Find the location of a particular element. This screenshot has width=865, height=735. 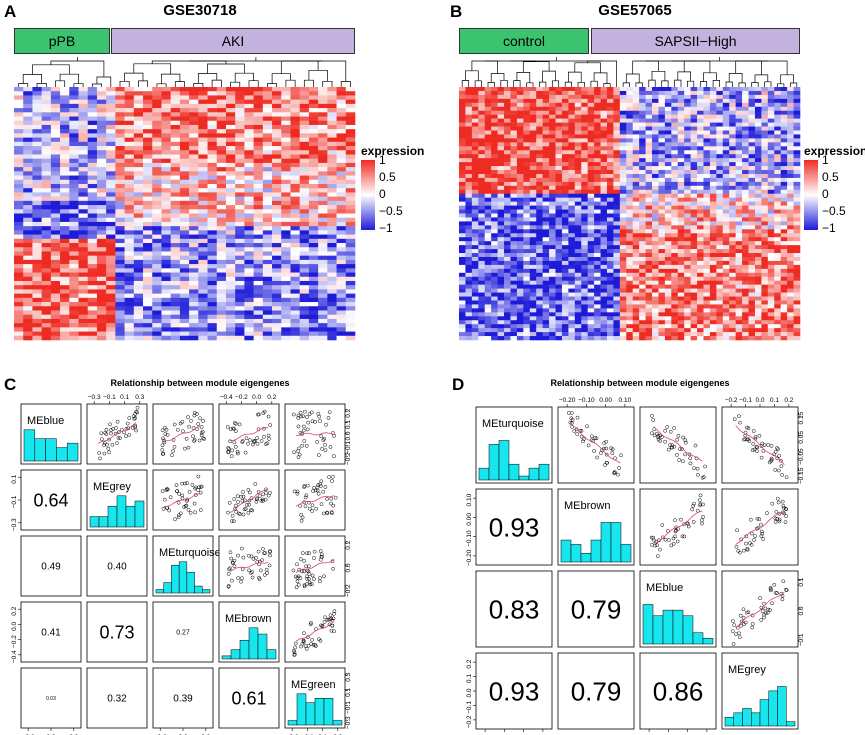

group-ppb: pPB is located at coordinates (62, 41).